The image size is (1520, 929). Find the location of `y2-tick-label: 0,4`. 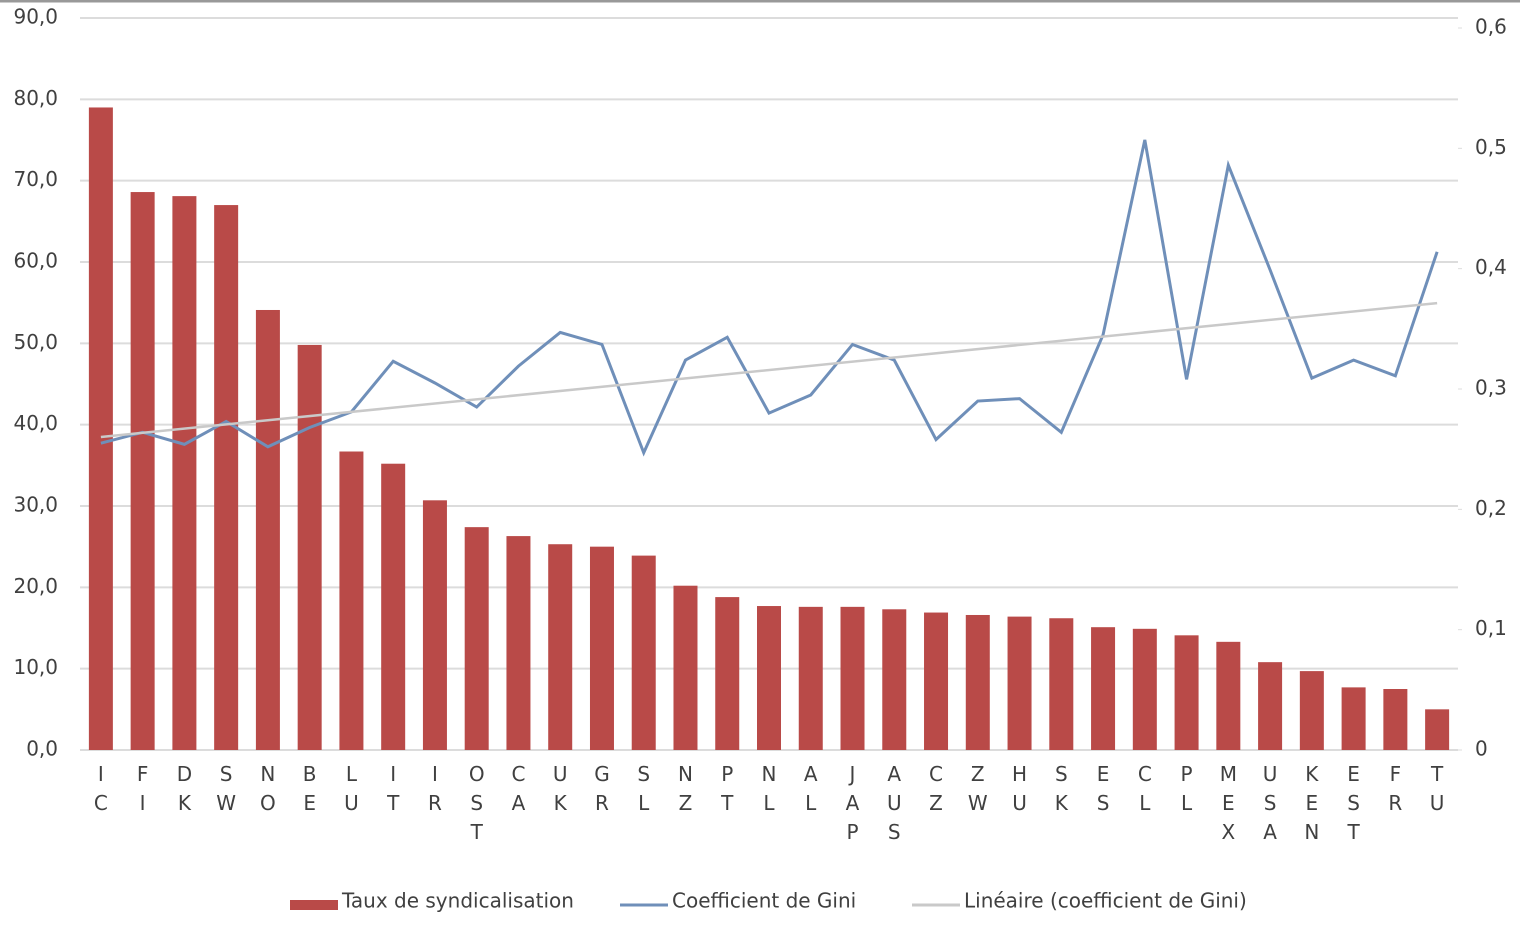

y2-tick-label: 0,4 is located at coordinates (1491, 267).